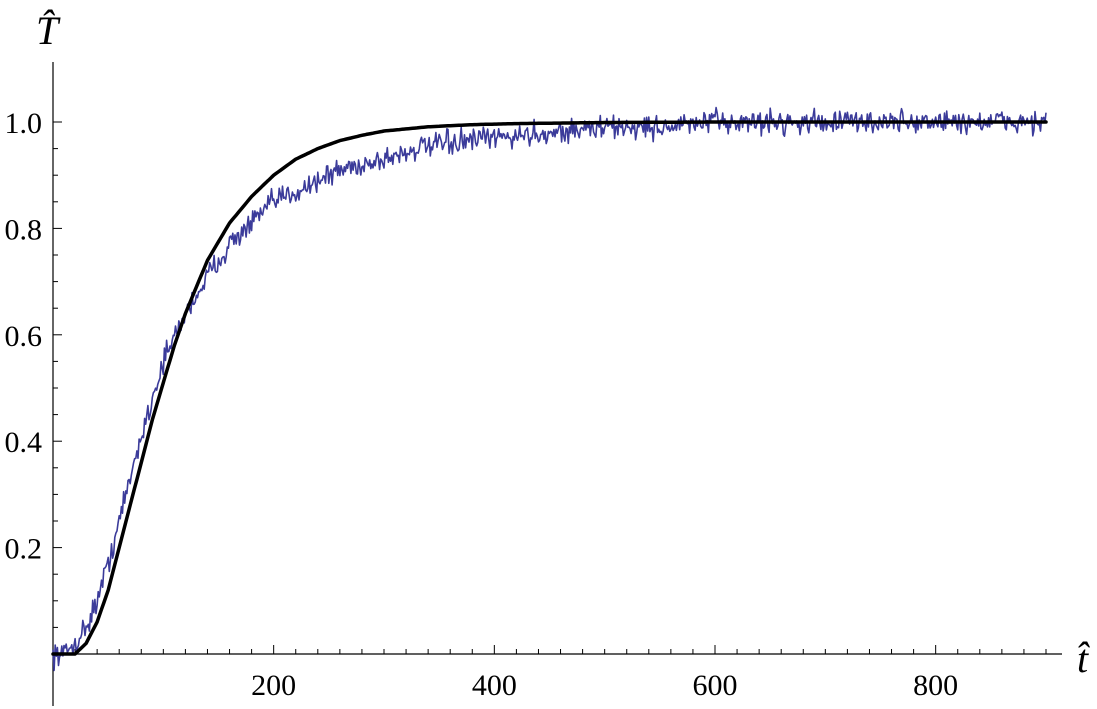 This screenshot has width=1097, height=709. Describe the element at coordinates (24, 549) in the screenshot. I see `y-tick-label: 0.2` at that location.